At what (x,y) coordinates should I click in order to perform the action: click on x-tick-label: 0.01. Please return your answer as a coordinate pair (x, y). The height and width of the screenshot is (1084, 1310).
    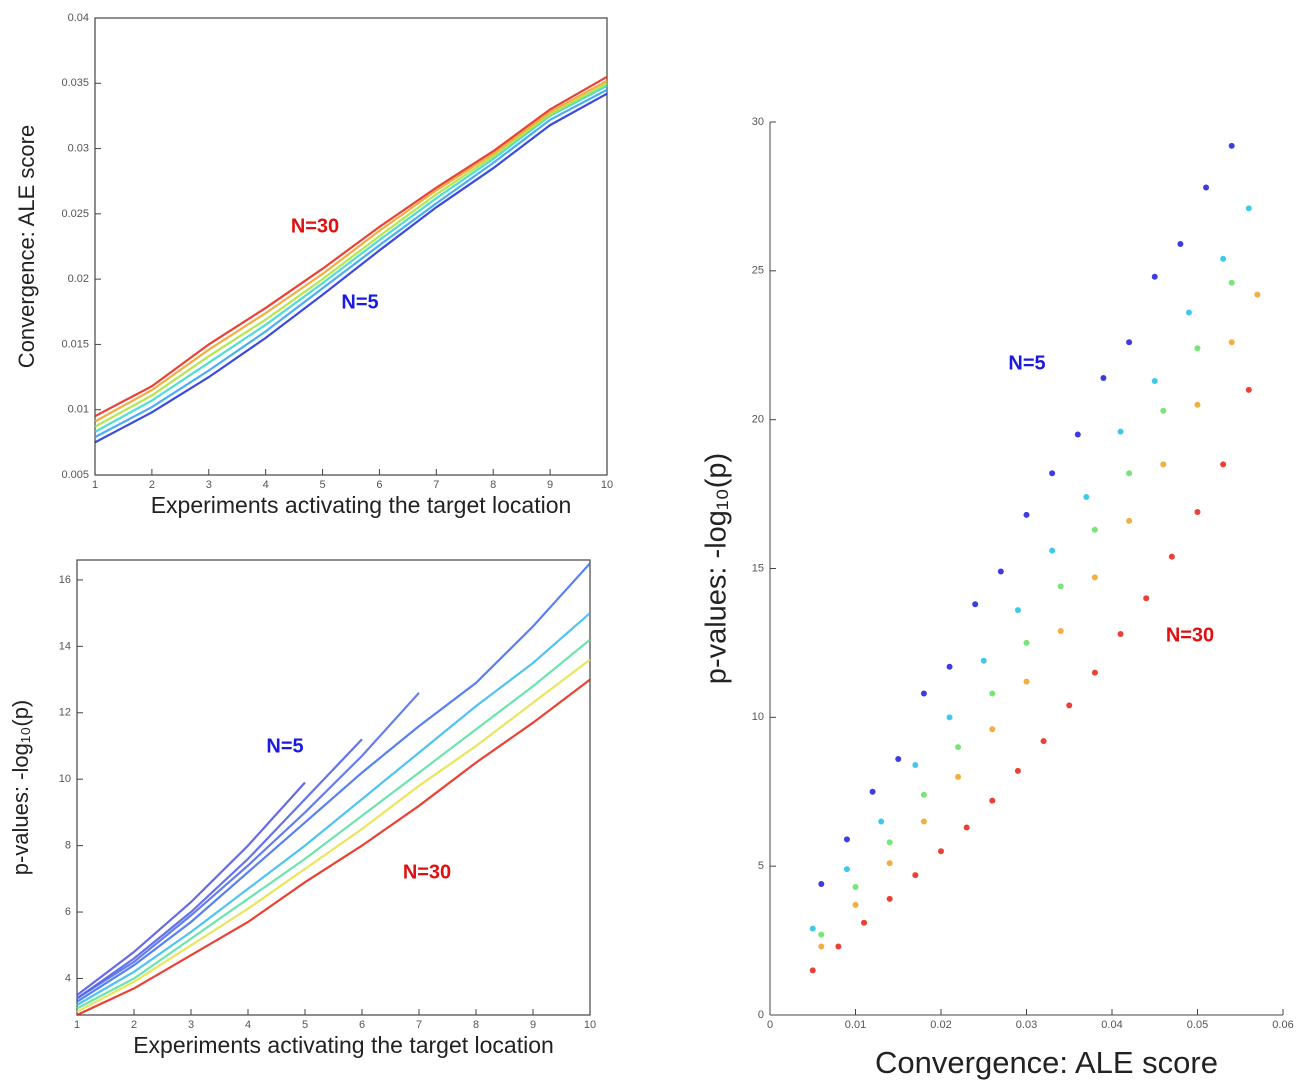
    Looking at the image, I should click on (855, 1025).